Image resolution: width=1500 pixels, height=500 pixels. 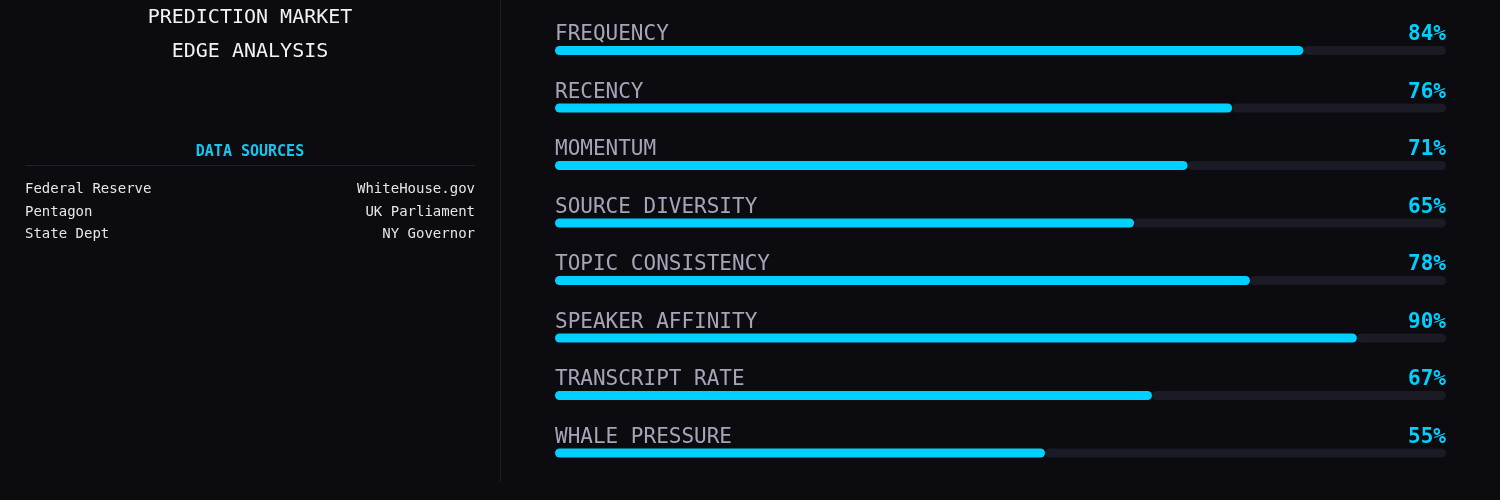 I want to click on data-label: 84%, so click(x=1427, y=33).